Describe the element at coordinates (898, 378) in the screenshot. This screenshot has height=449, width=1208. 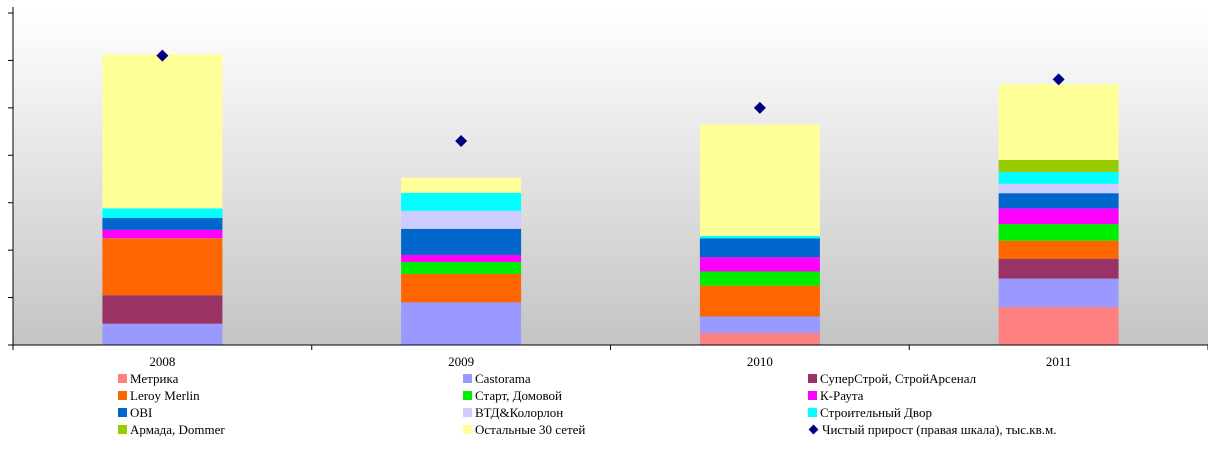
I see `legend-label: СуперСтрой, СтройАрсенал` at that location.